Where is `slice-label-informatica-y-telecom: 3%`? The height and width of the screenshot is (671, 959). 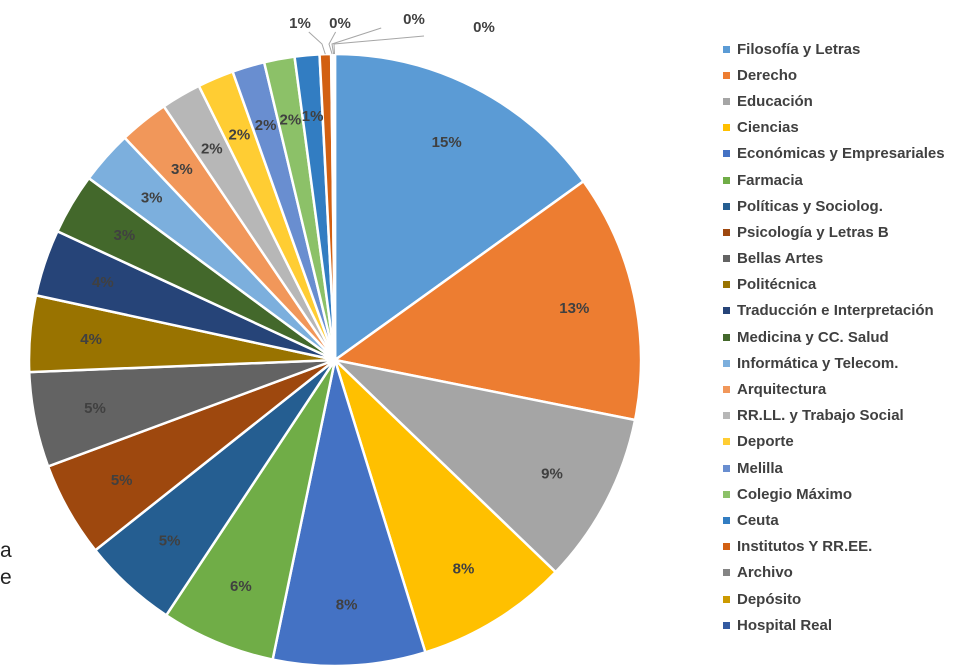
slice-label-informatica-y-telecom: 3% is located at coordinates (152, 198).